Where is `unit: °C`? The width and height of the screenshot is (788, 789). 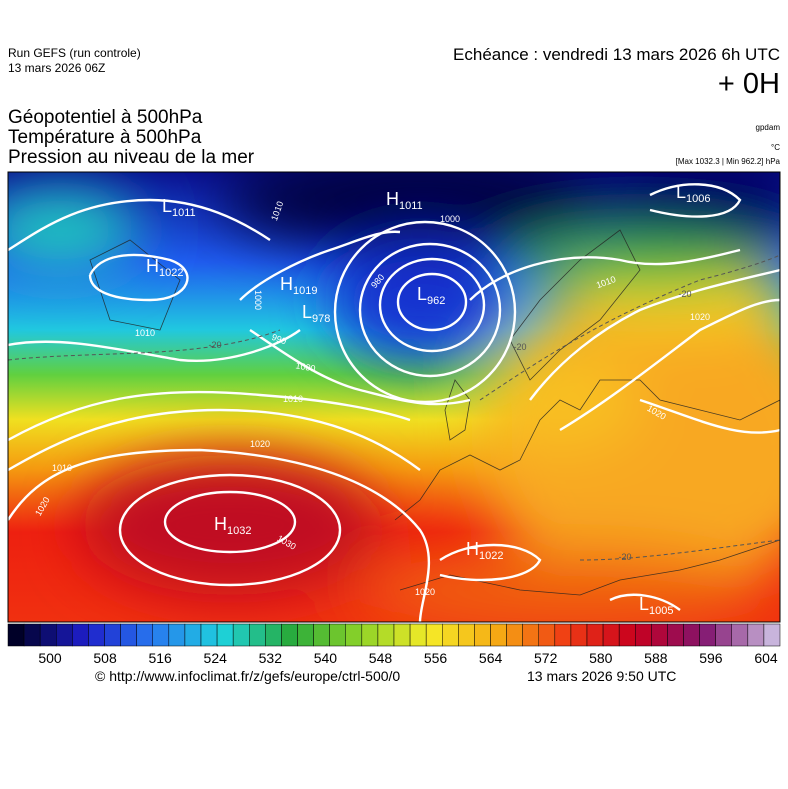
unit: °C is located at coordinates (775, 147).